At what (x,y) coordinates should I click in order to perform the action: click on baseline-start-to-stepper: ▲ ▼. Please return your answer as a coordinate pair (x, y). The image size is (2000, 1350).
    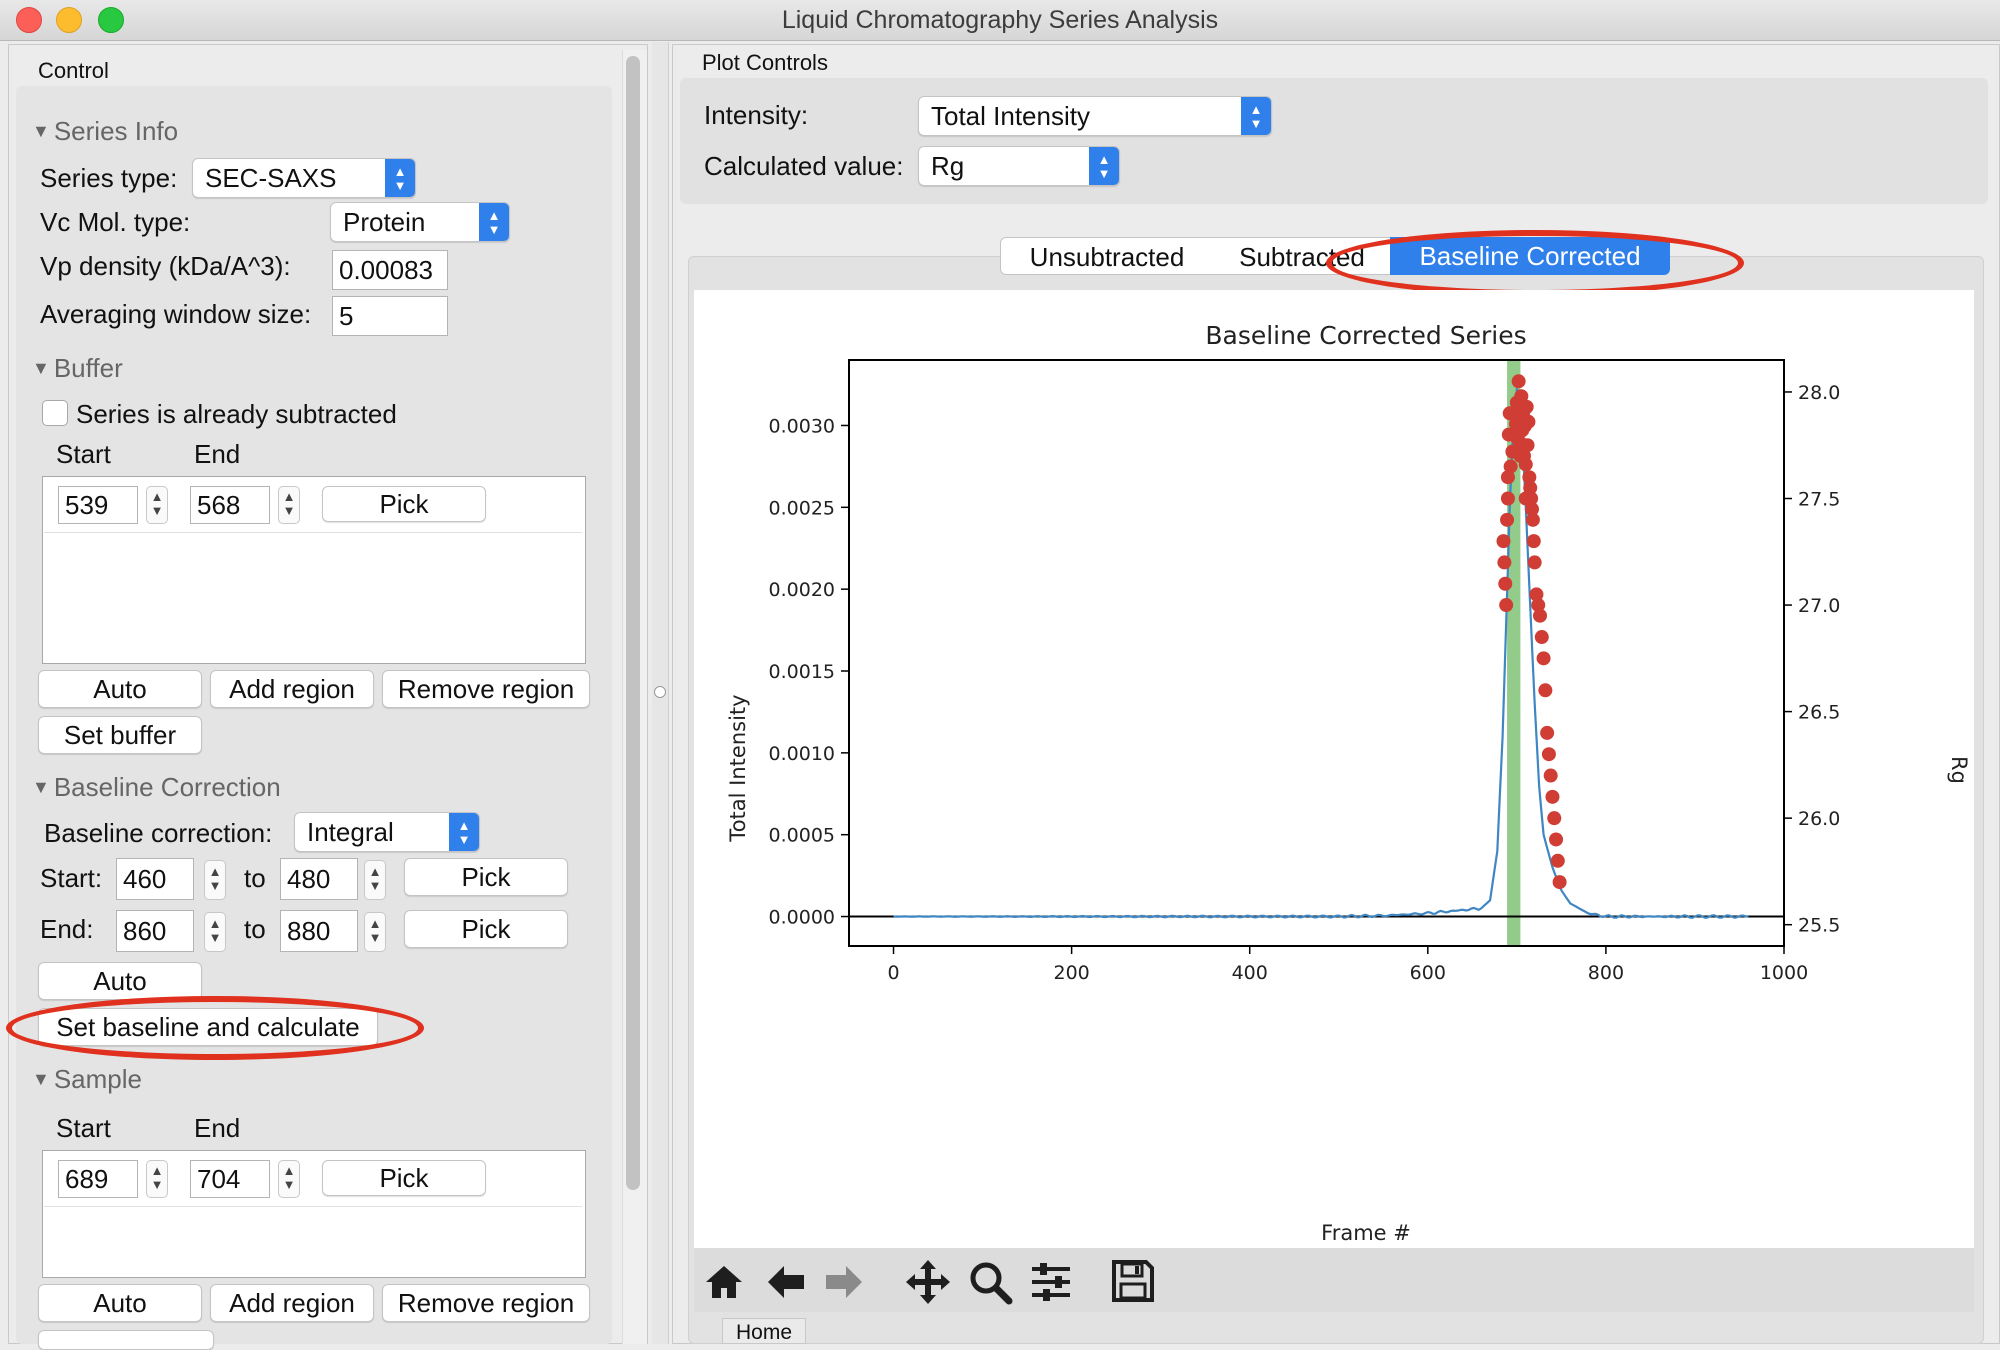
    Looking at the image, I should click on (375, 880).